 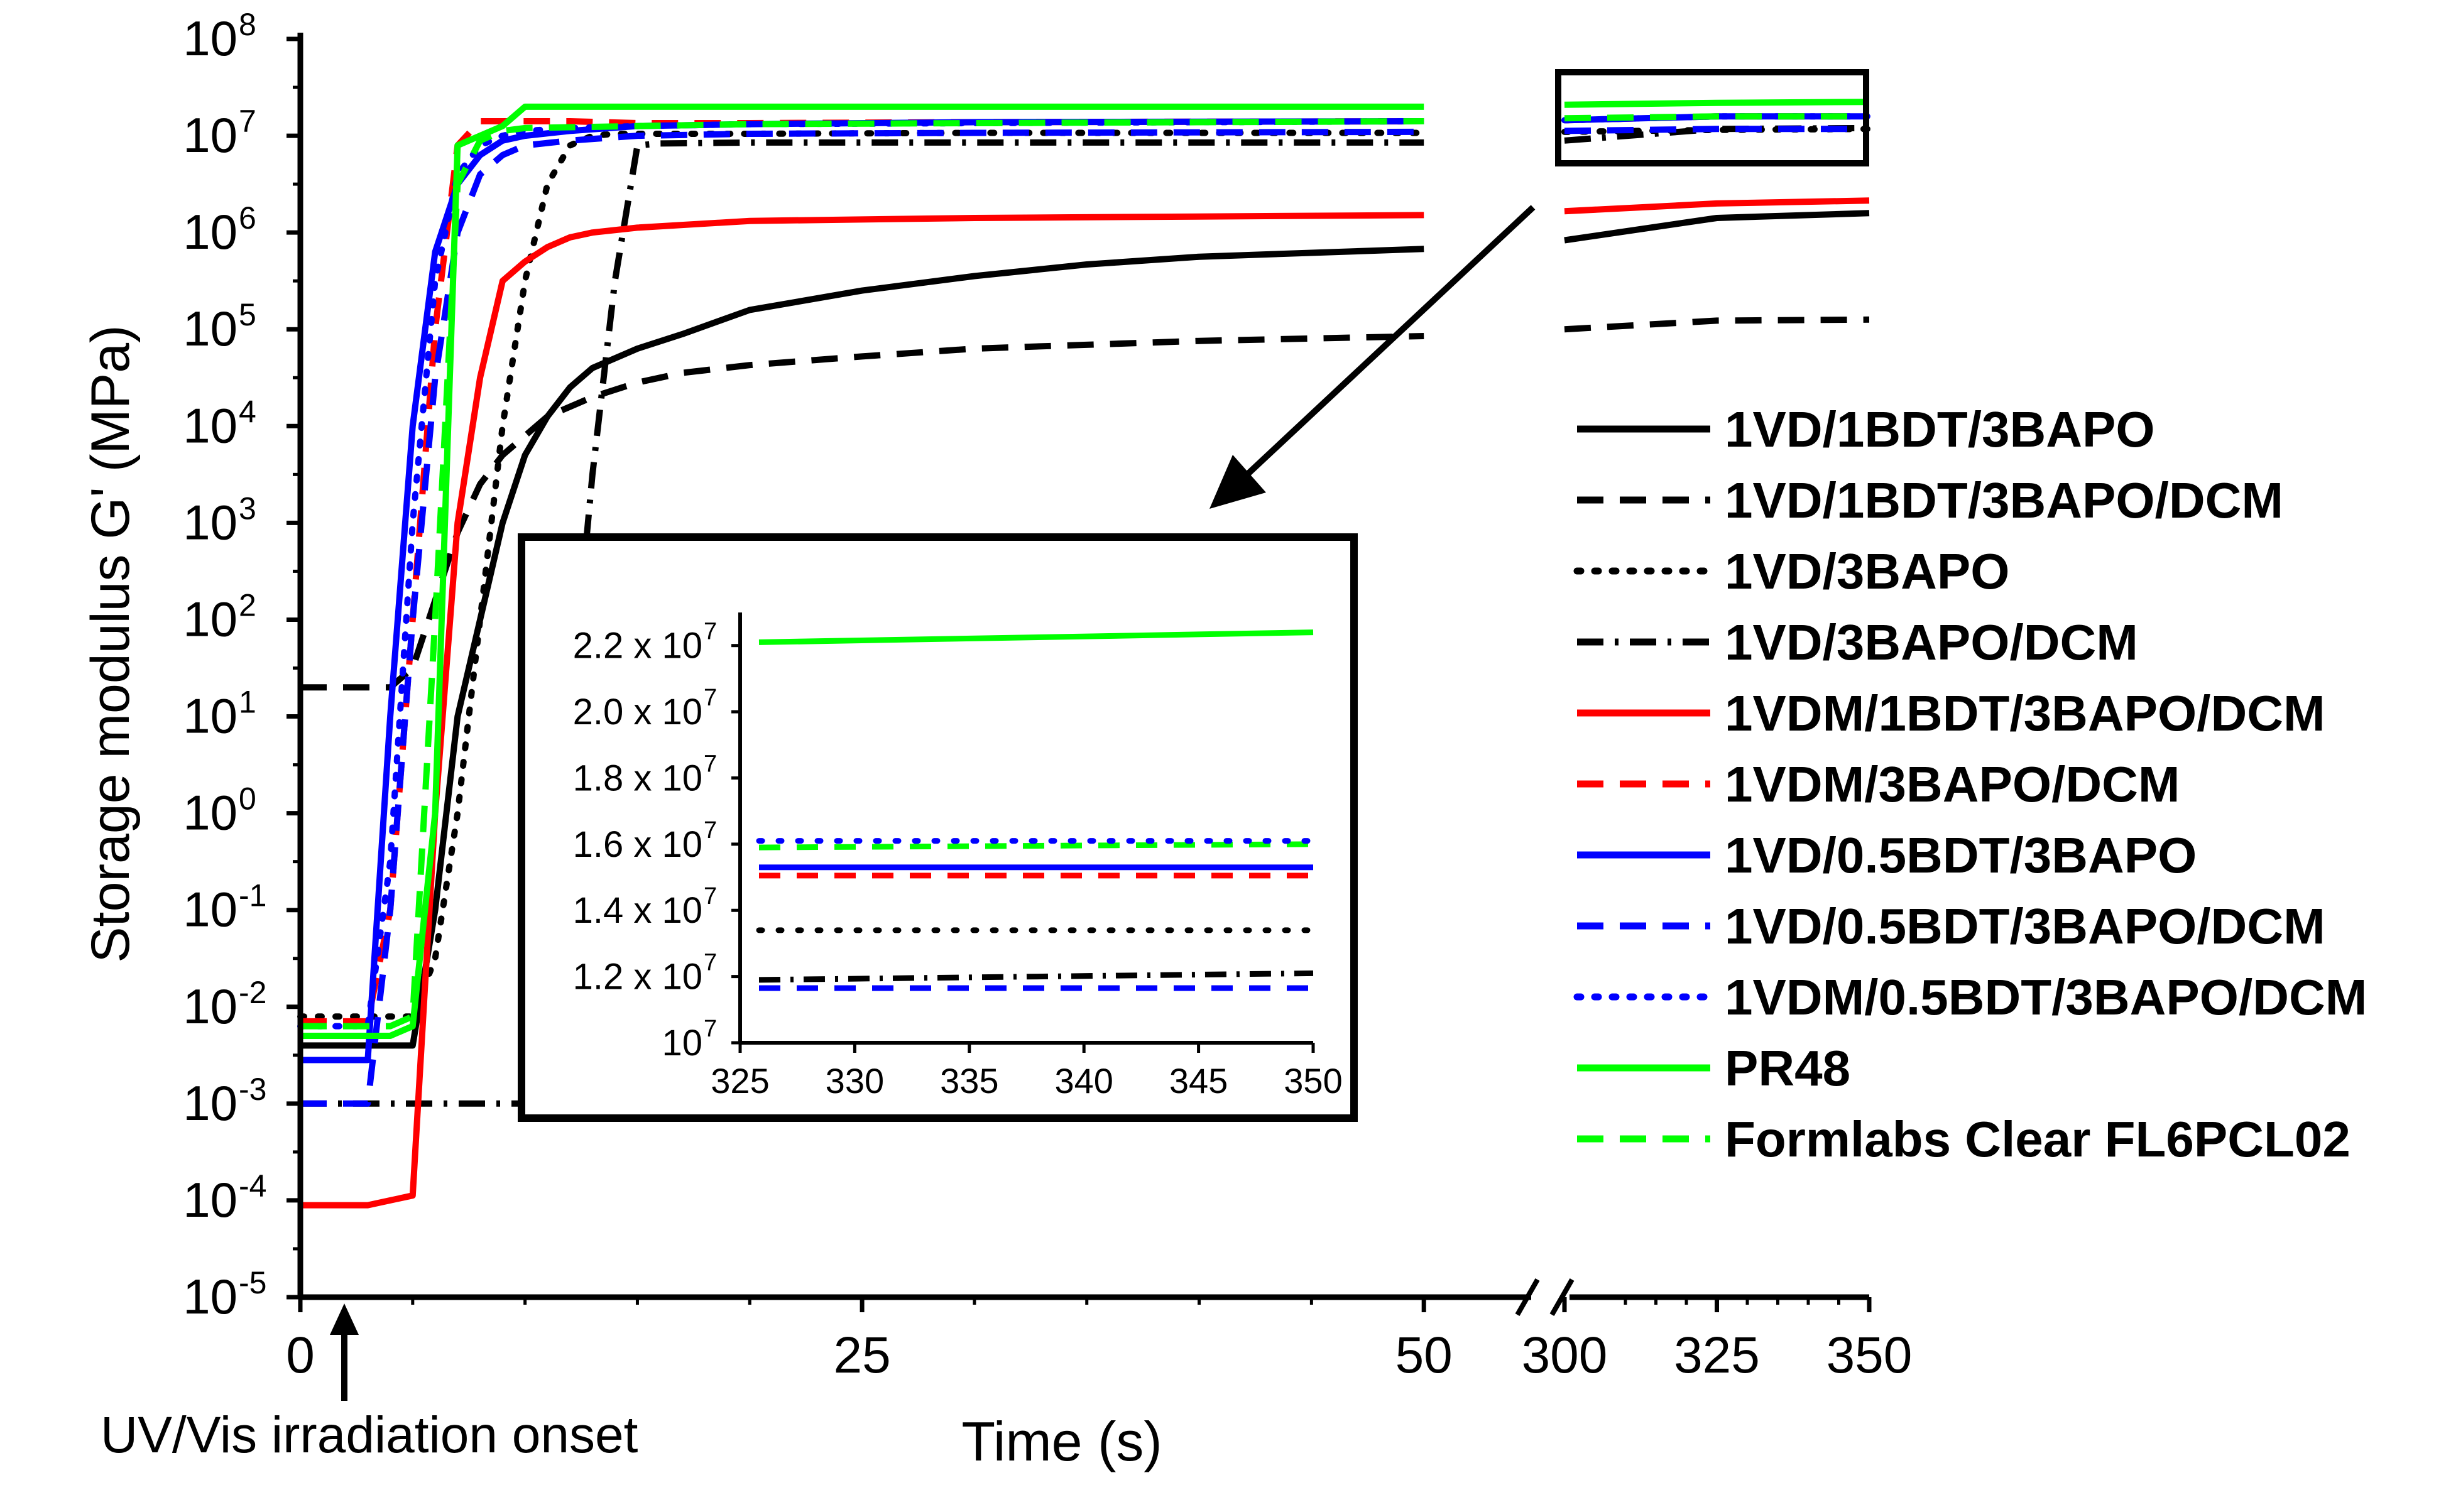 I want to click on x-tick-label: 0, so click(x=300, y=1355).